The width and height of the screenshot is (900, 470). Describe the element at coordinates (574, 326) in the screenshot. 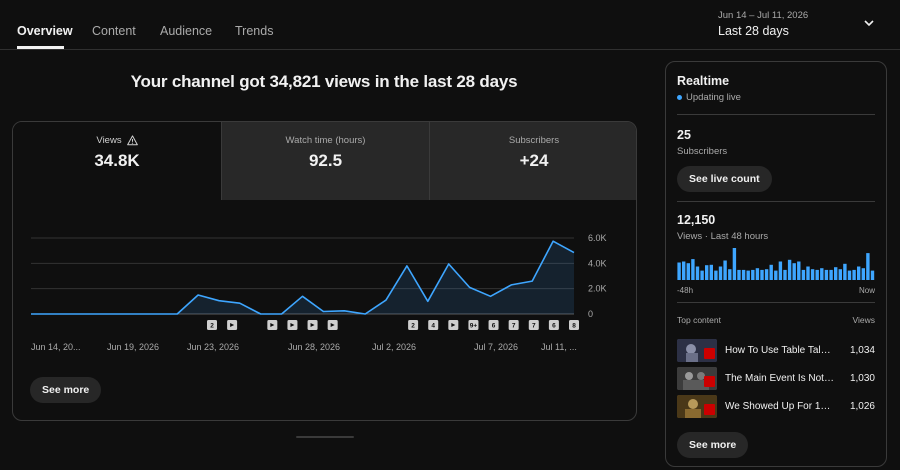

I see `marker-count: 8` at that location.